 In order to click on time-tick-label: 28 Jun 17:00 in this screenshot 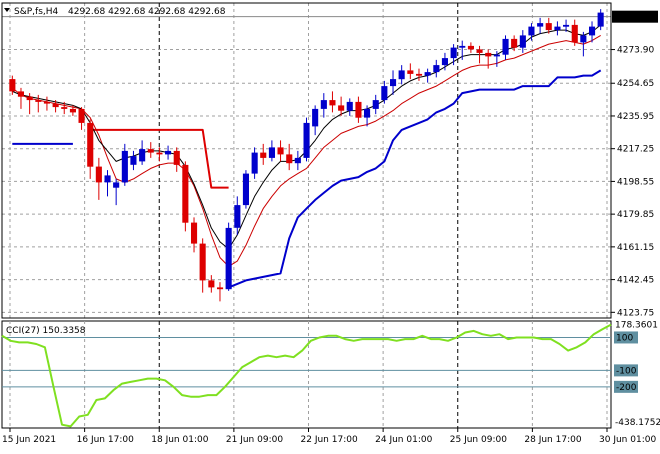, I will do `click(552, 440)`.